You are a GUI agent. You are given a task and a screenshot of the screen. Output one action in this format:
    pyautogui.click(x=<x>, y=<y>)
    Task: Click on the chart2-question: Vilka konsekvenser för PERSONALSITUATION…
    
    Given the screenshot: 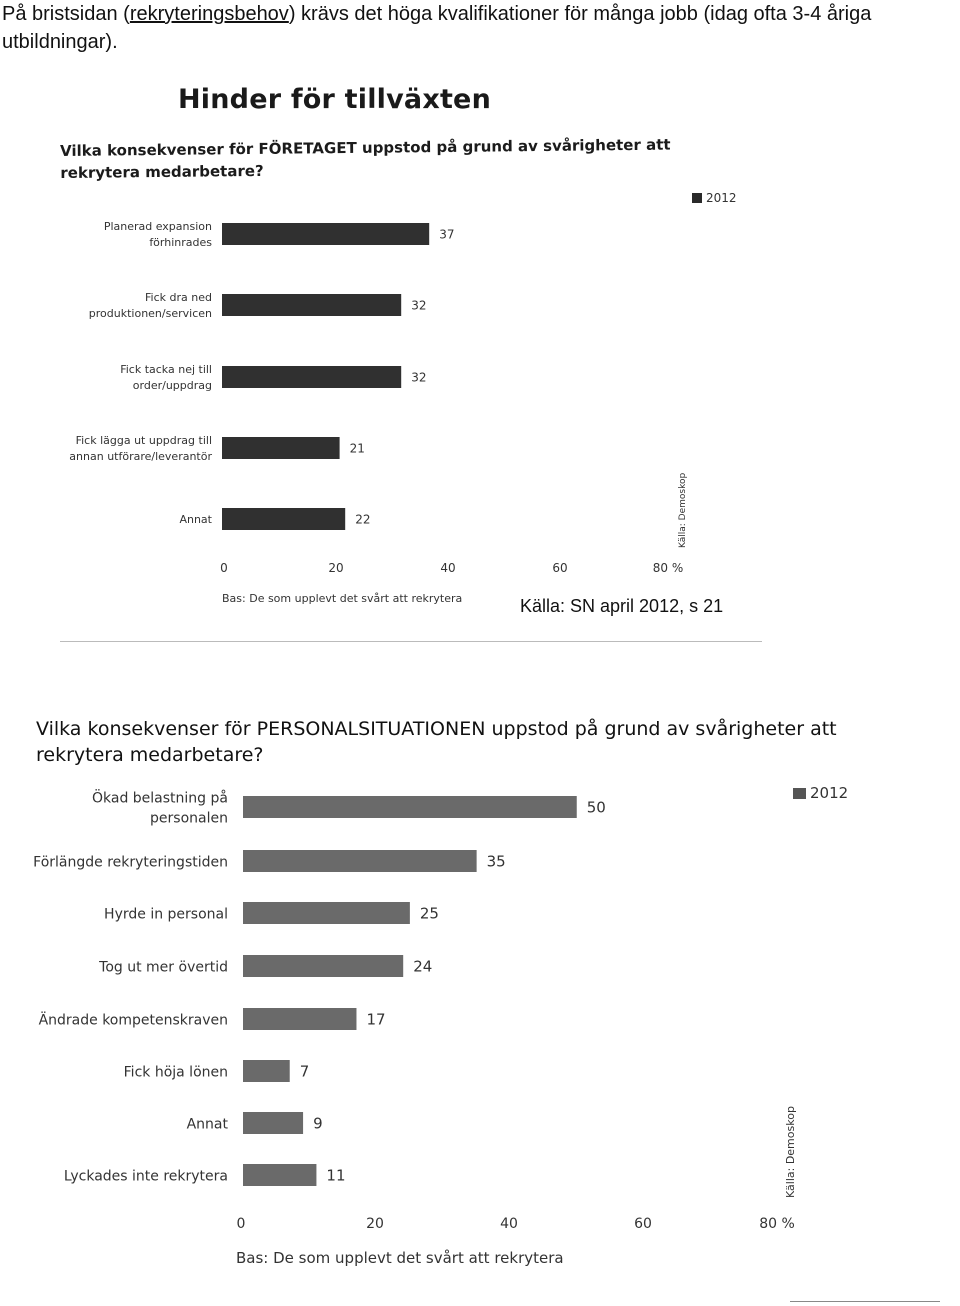 What is the action you would take?
    pyautogui.click(x=436, y=742)
    